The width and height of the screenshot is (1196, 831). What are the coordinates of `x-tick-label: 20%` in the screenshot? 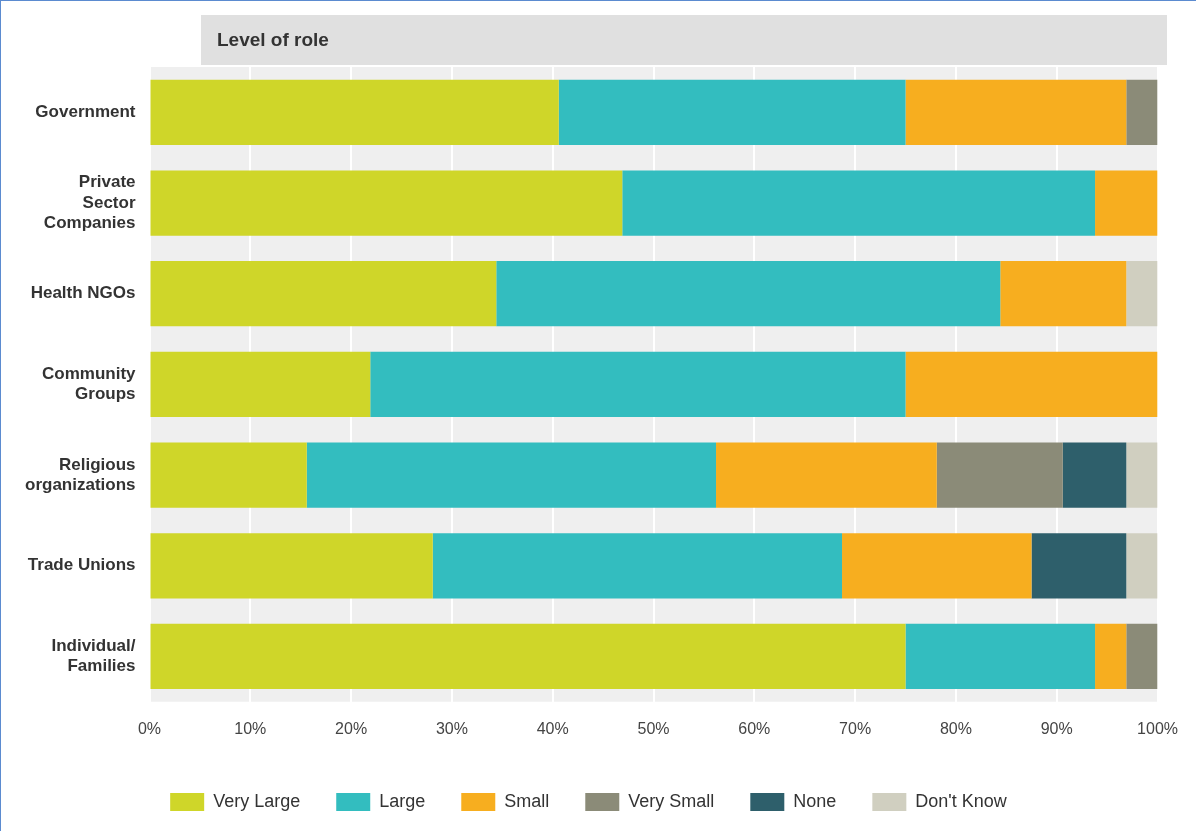 It's located at (351, 728).